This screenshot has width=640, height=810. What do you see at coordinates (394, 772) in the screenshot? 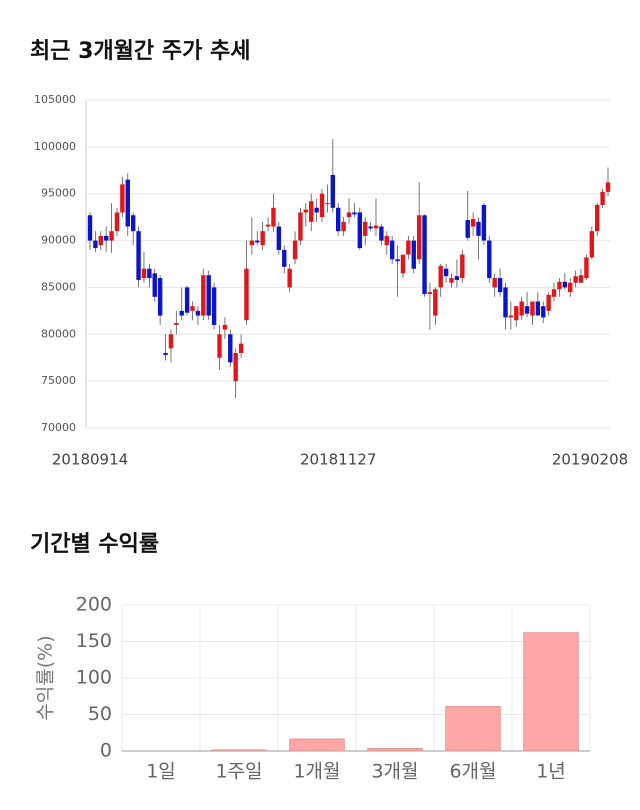
I see `x-tick-label: 3개월` at bounding box center [394, 772].